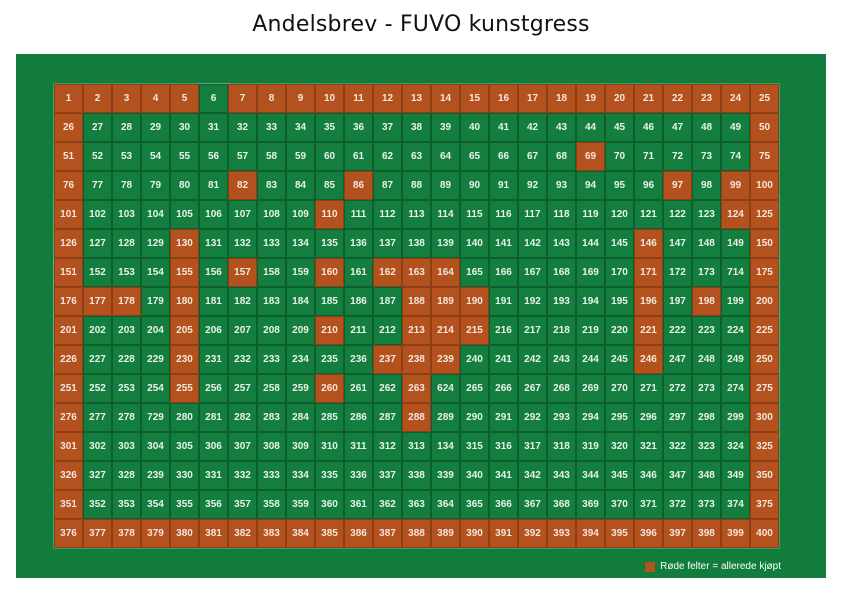 Image resolution: width=842 pixels, height=595 pixels. I want to click on share-cell: 89, so click(445, 185).